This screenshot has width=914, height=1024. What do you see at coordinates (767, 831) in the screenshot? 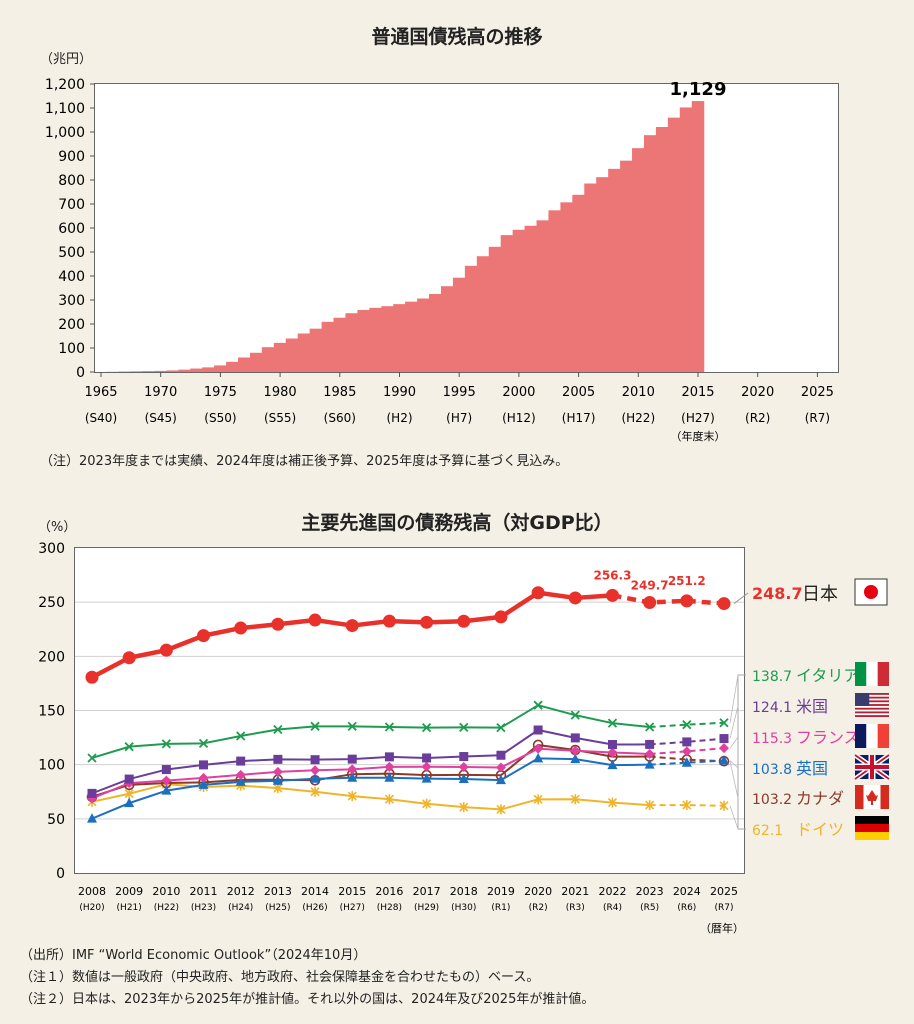
I see `legend-value-ドイツ: 62.1` at bounding box center [767, 831].